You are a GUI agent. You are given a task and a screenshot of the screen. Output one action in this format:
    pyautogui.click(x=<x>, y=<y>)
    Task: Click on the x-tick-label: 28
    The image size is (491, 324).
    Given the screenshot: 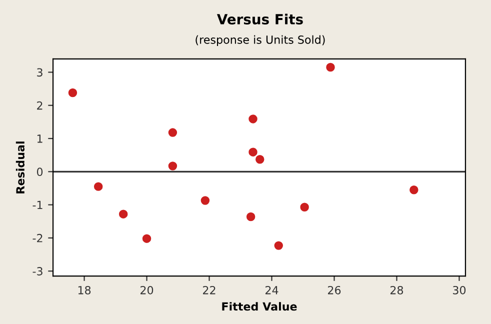 What is the action you would take?
    pyautogui.click(x=397, y=290)
    